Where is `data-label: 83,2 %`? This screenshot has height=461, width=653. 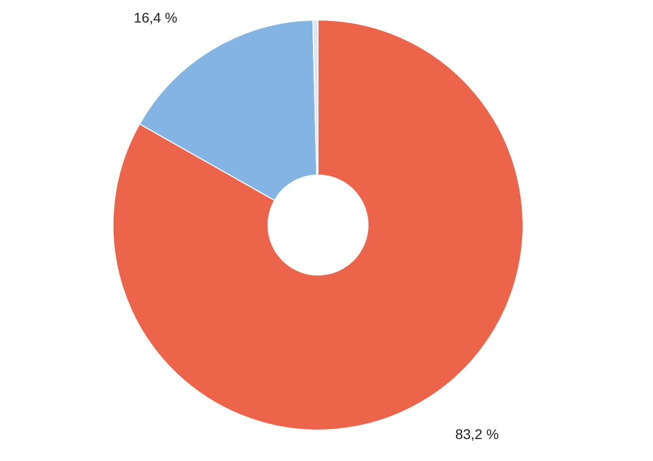 data-label: 83,2 % is located at coordinates (477, 434).